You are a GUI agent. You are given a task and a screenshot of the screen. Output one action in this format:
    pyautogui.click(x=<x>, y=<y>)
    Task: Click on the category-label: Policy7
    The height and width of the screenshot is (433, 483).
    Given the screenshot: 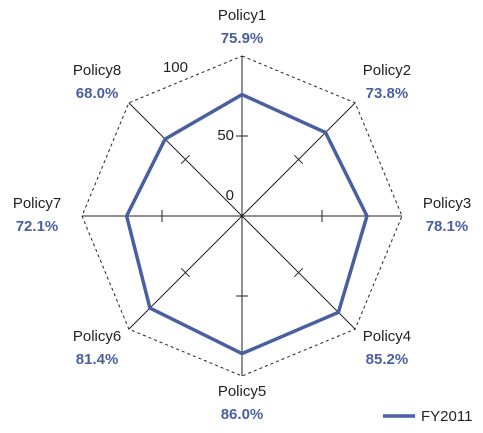 What is the action you would take?
    pyautogui.click(x=37, y=203)
    